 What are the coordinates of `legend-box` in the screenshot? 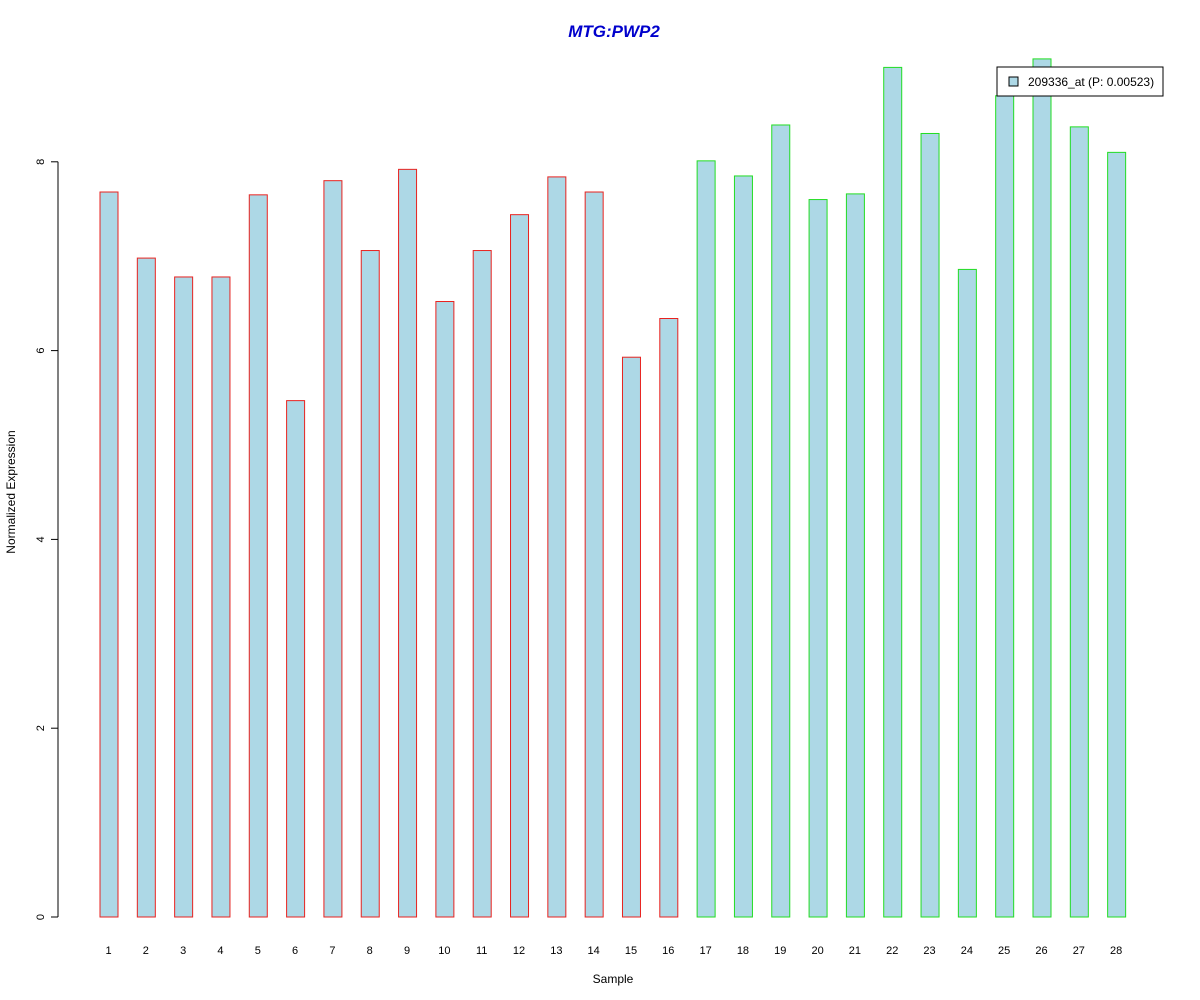 It's located at (1080, 81).